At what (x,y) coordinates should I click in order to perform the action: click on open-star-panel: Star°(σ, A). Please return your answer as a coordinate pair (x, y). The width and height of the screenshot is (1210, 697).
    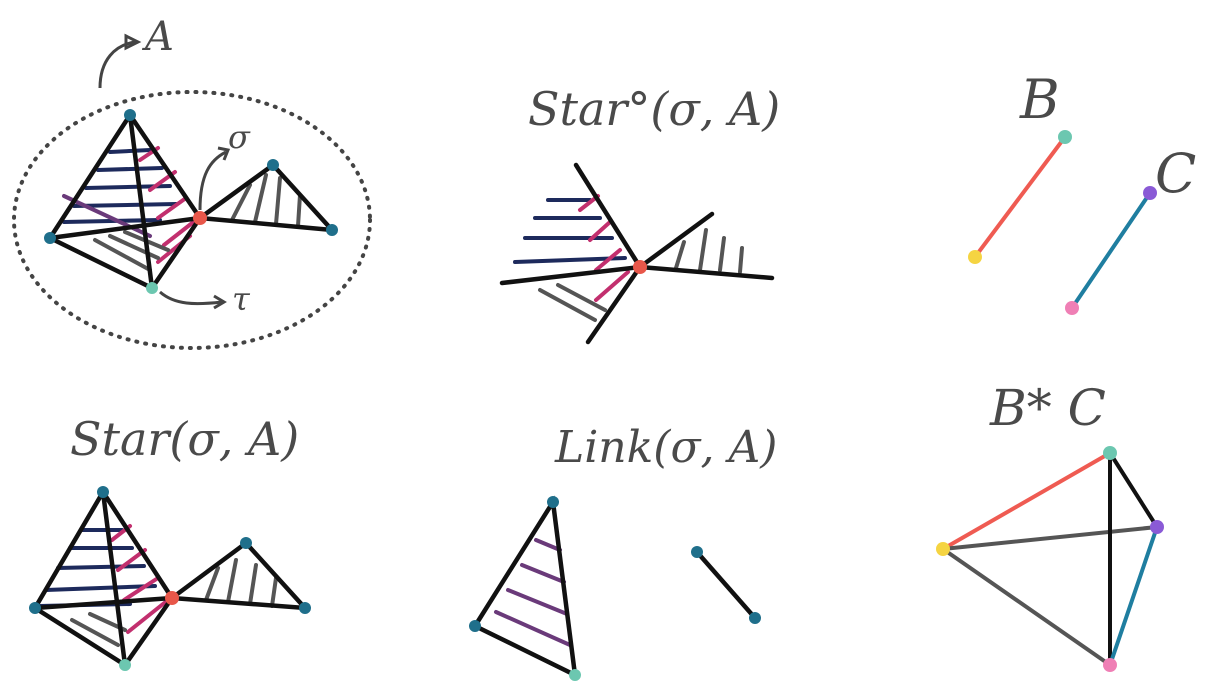
    Looking at the image, I should click on (639, 213).